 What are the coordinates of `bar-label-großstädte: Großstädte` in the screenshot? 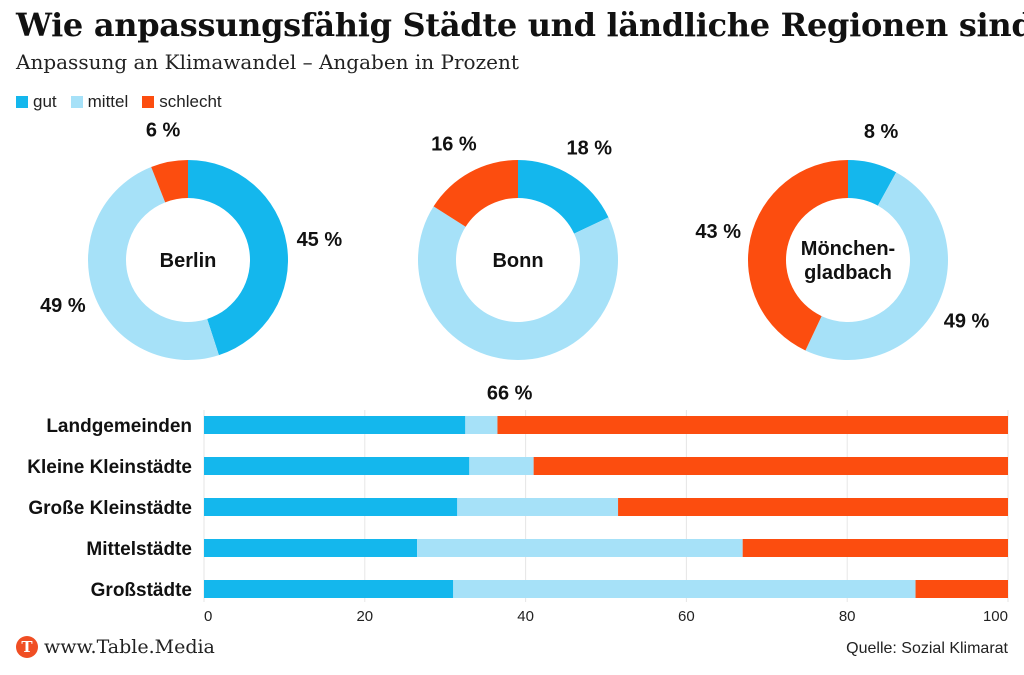 It's located at (141, 590).